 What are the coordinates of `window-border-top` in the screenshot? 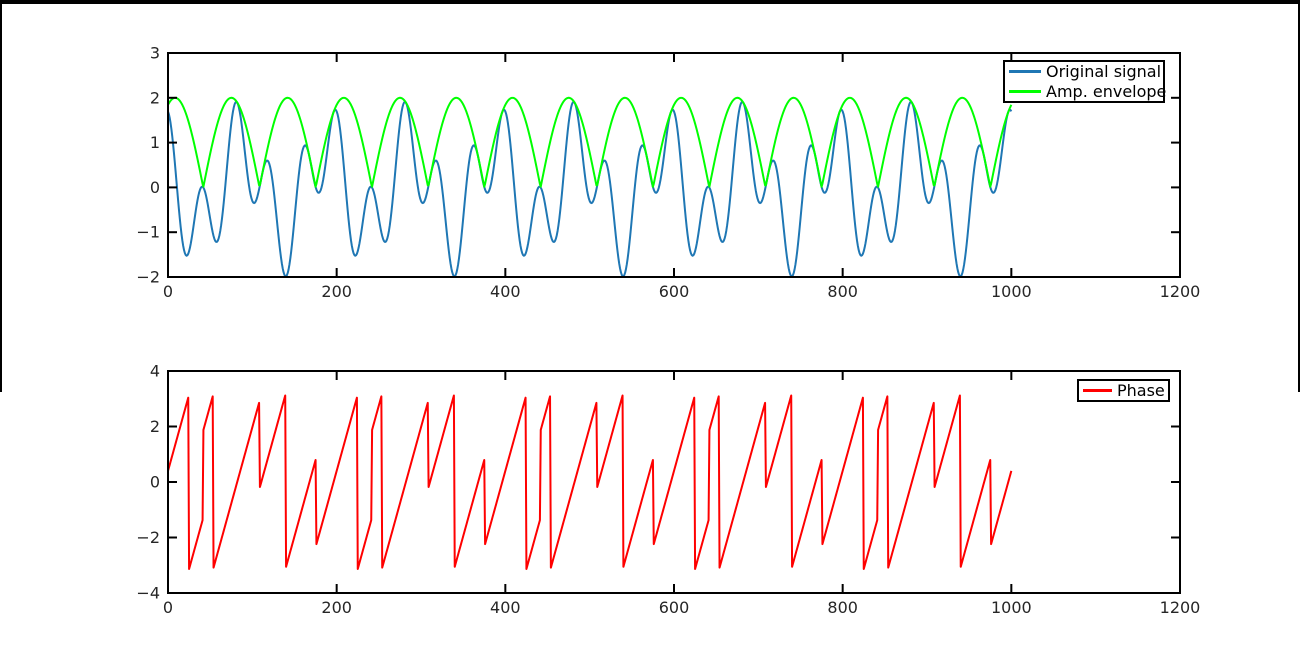 It's located at (650, 2).